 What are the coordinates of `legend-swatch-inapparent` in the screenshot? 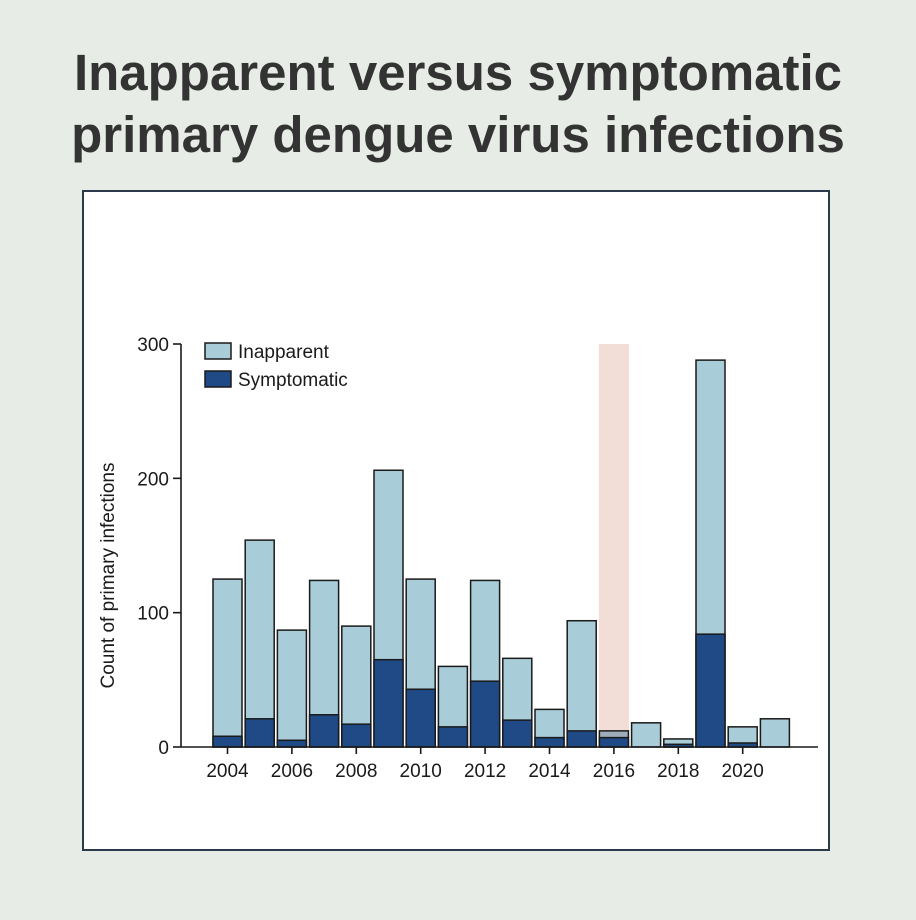 It's located at (218, 351).